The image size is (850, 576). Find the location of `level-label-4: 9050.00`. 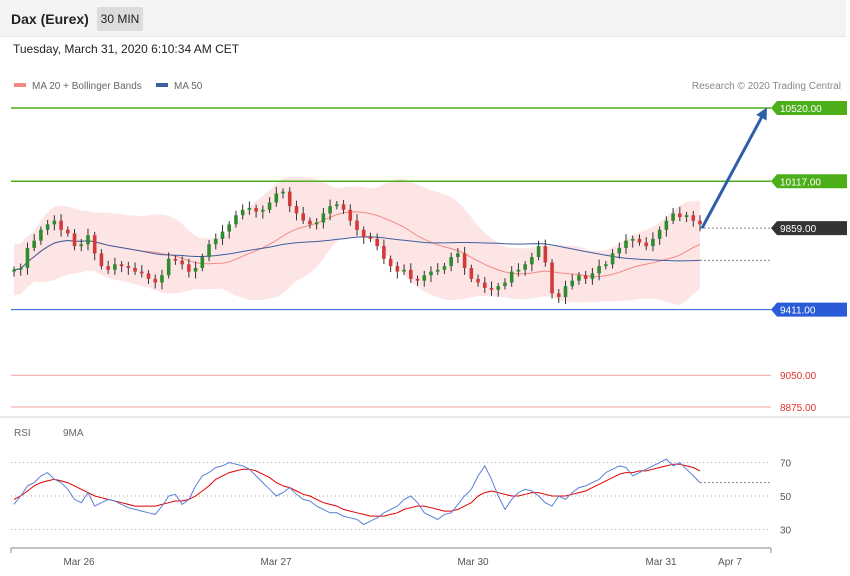

level-label-4: 9050.00 is located at coordinates (798, 376).